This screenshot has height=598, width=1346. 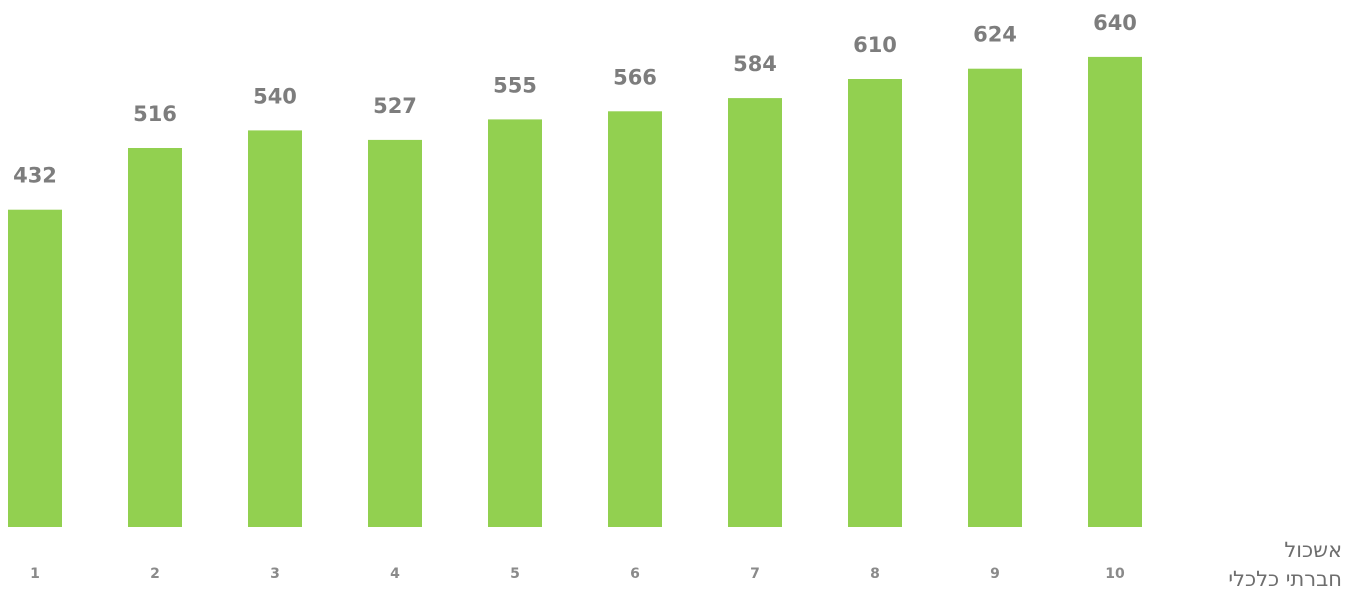 What do you see at coordinates (995, 574) in the screenshot?
I see `x-tick-label-9: 9` at bounding box center [995, 574].